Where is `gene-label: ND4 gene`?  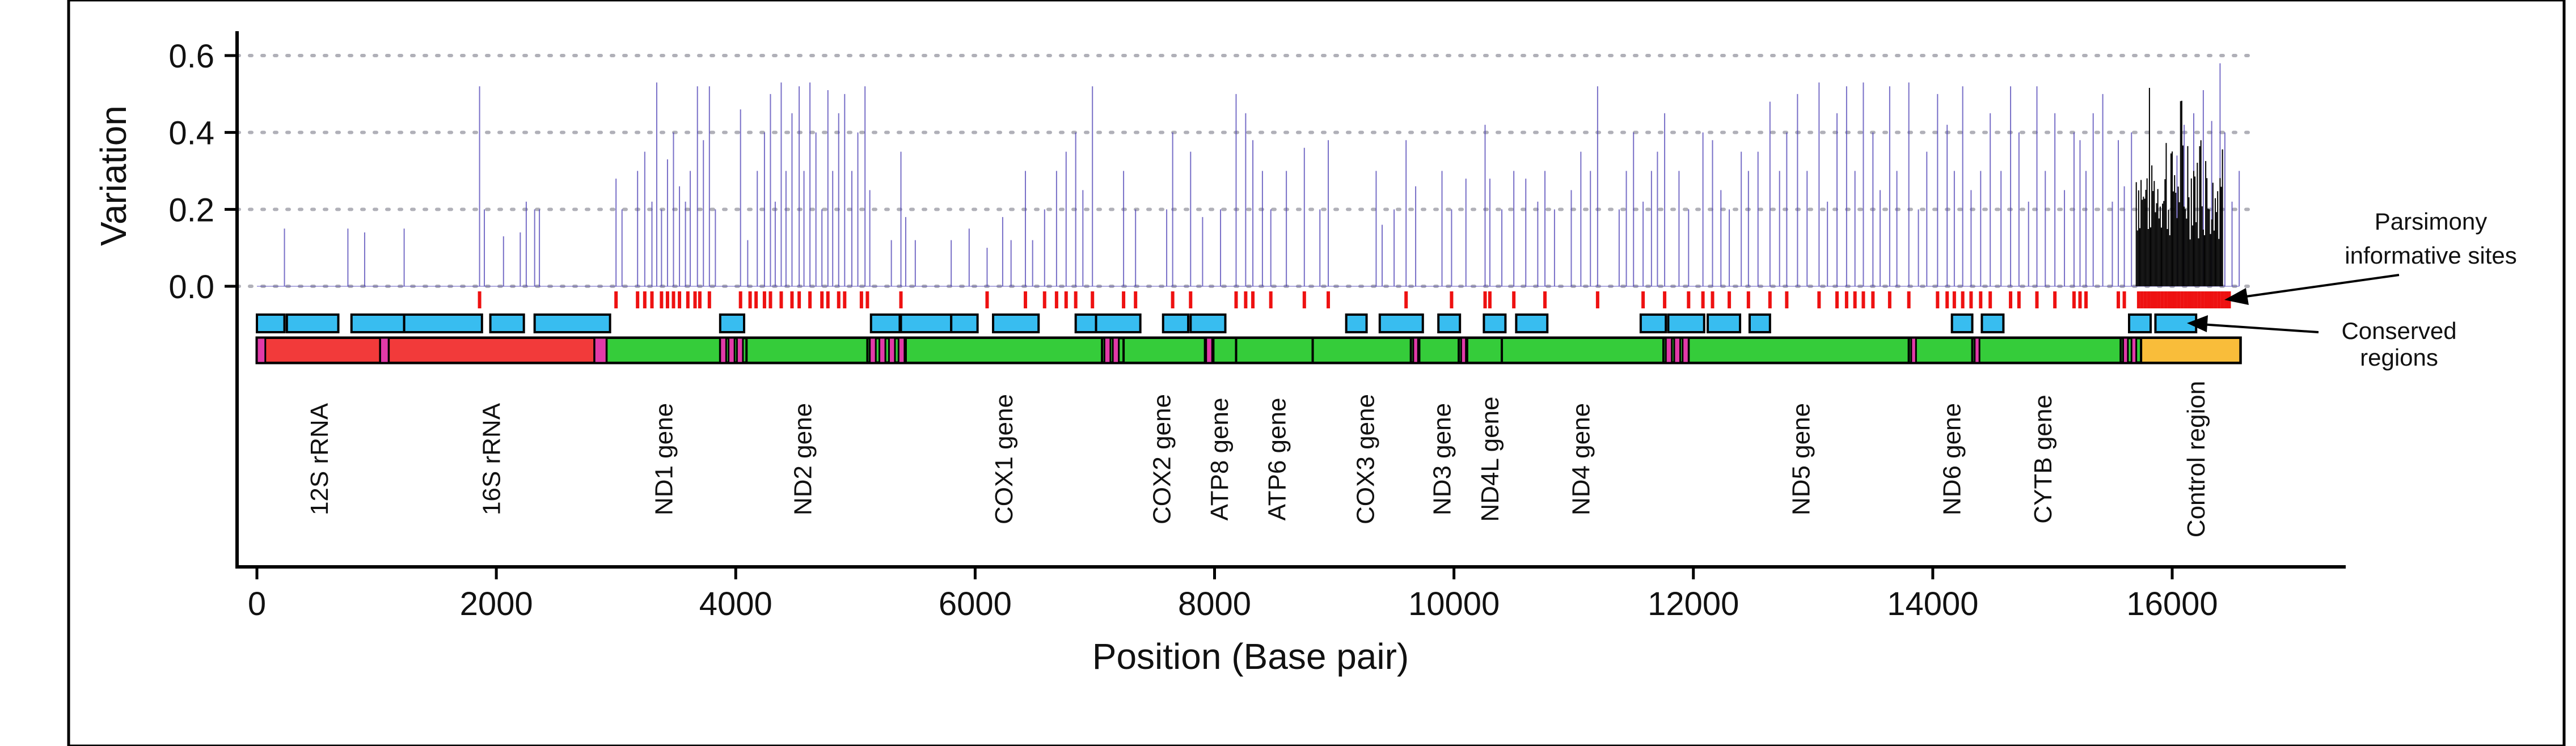 gene-label: ND4 gene is located at coordinates (1581, 459).